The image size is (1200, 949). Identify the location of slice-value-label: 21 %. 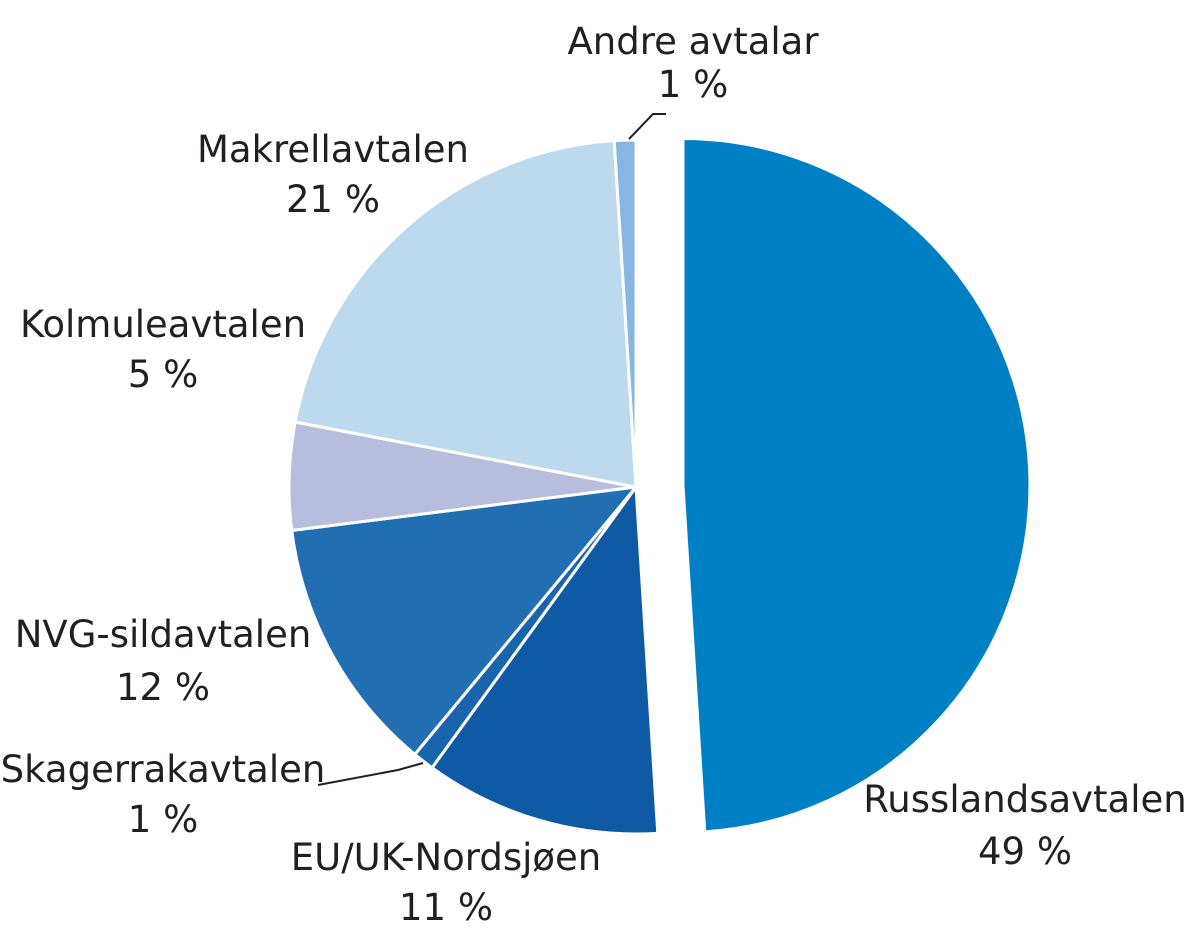
(333, 199).